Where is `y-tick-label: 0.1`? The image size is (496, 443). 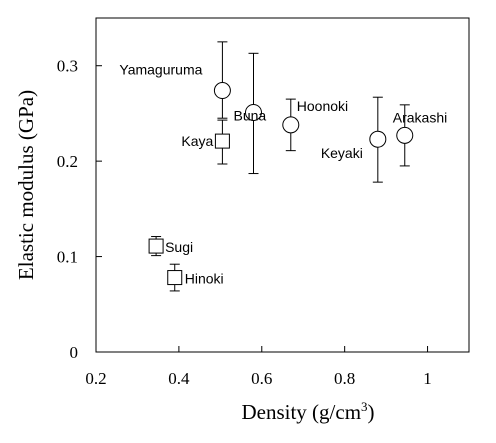 y-tick-label: 0.1 is located at coordinates (67, 257).